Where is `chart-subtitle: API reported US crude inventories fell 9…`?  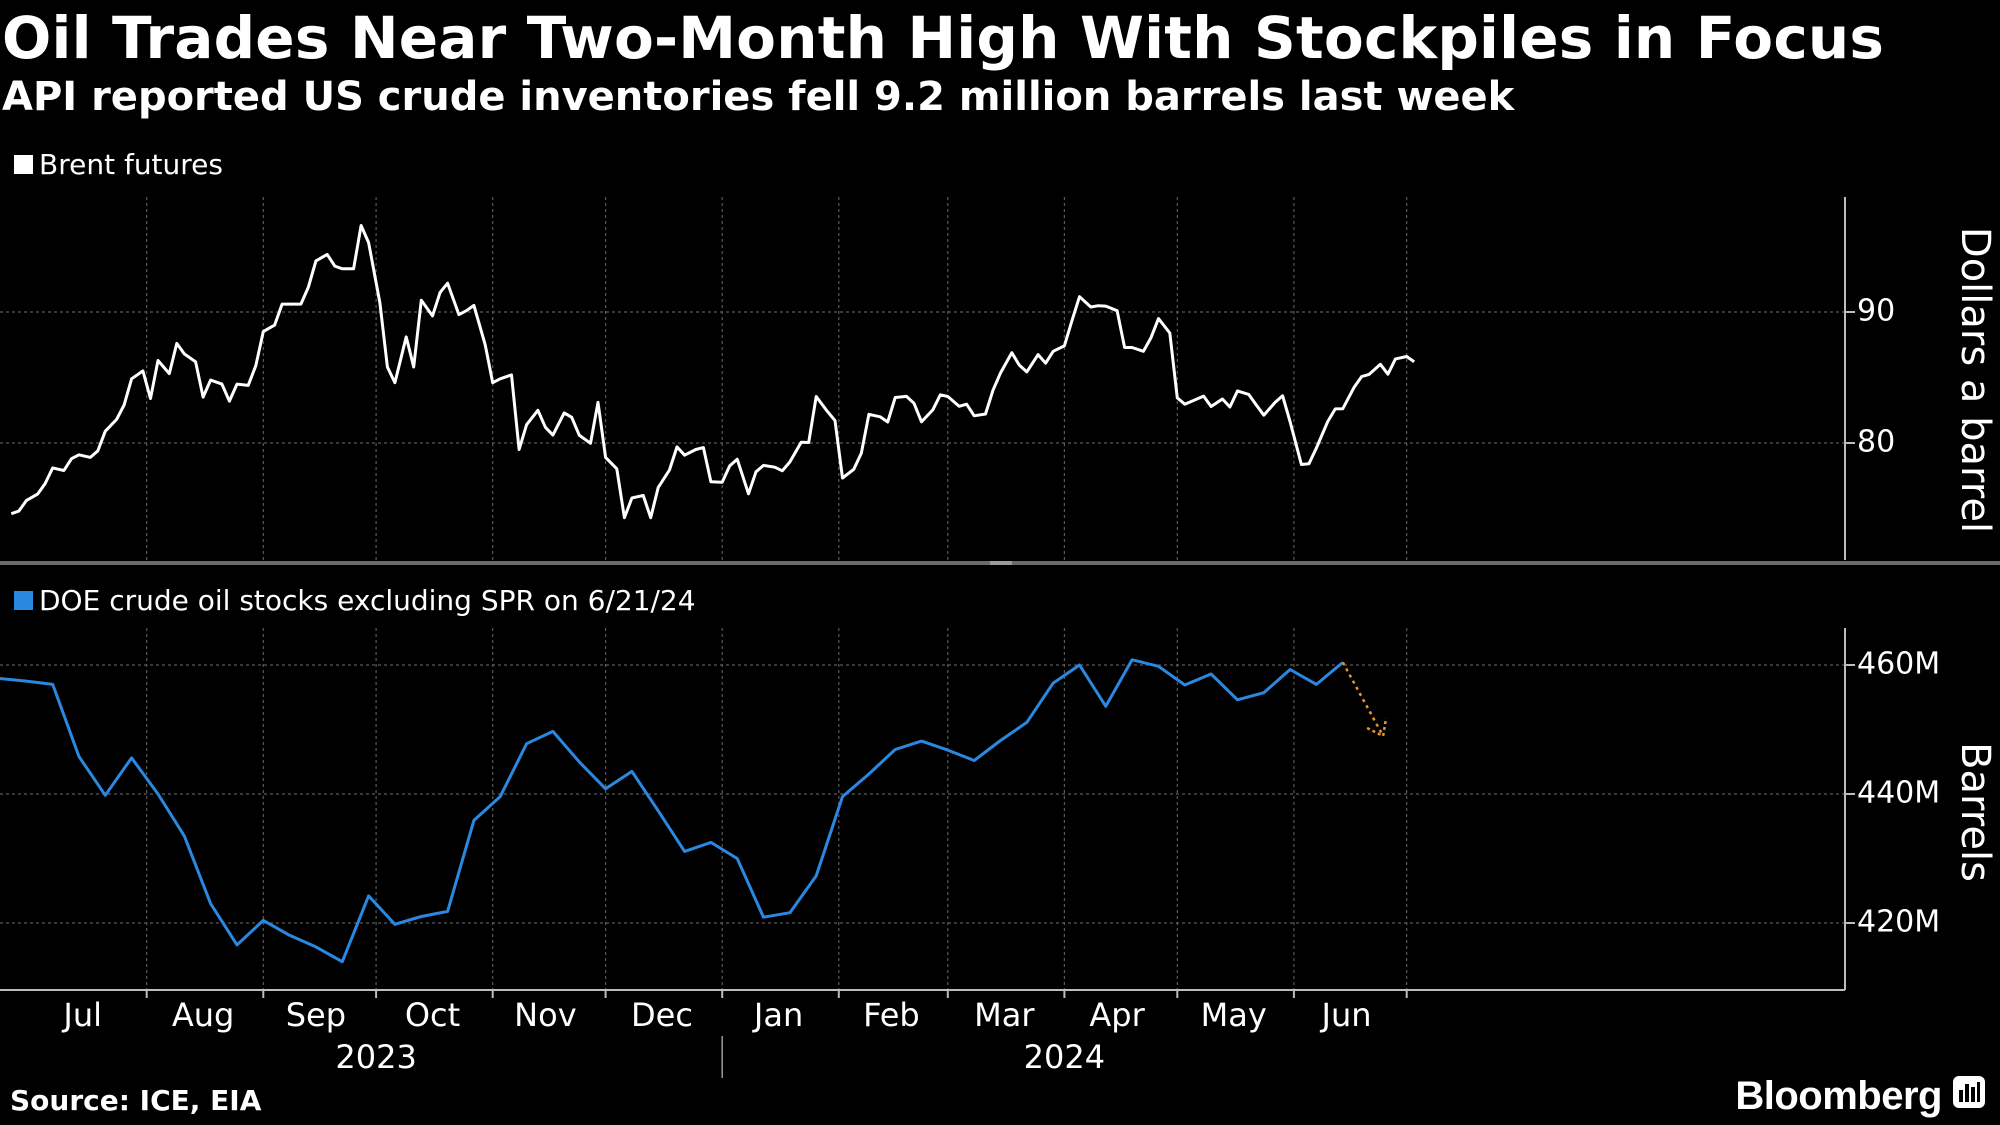 chart-subtitle: API reported US crude inventories fell 9… is located at coordinates (758, 97).